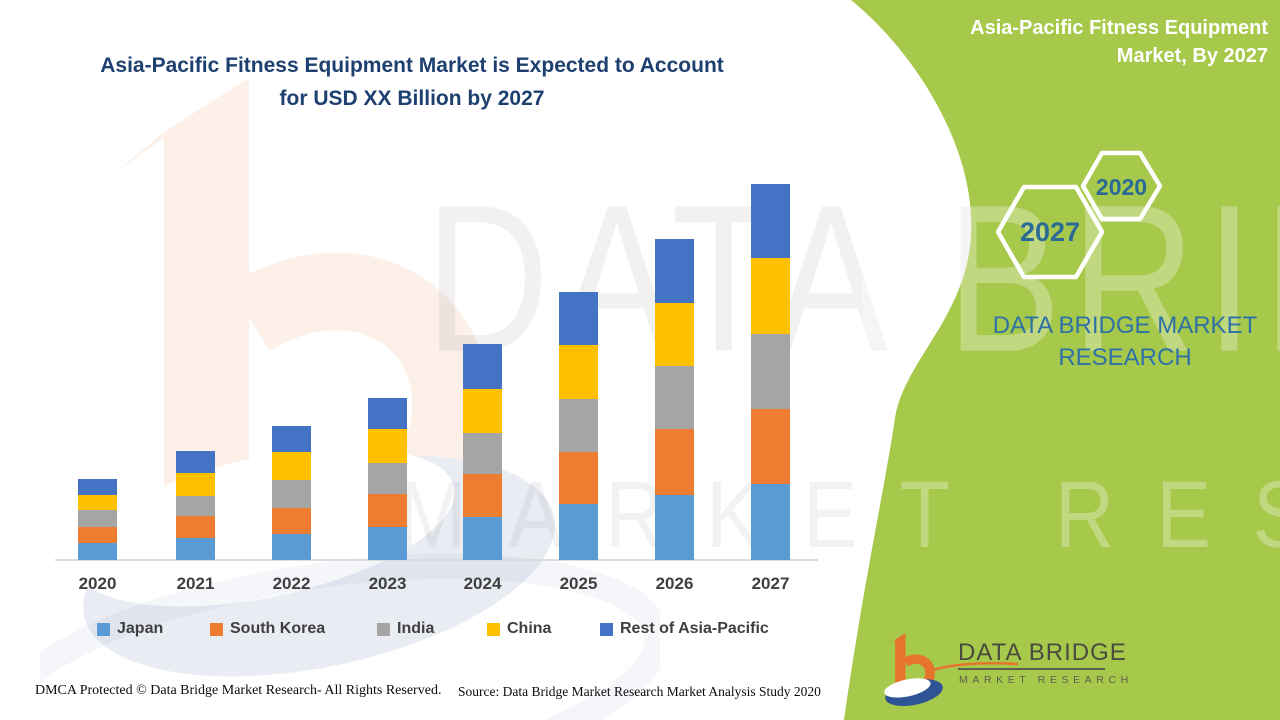 The height and width of the screenshot is (720, 1280). What do you see at coordinates (770, 583) in the screenshot?
I see `x-axis-label-2027: 2027` at bounding box center [770, 583].